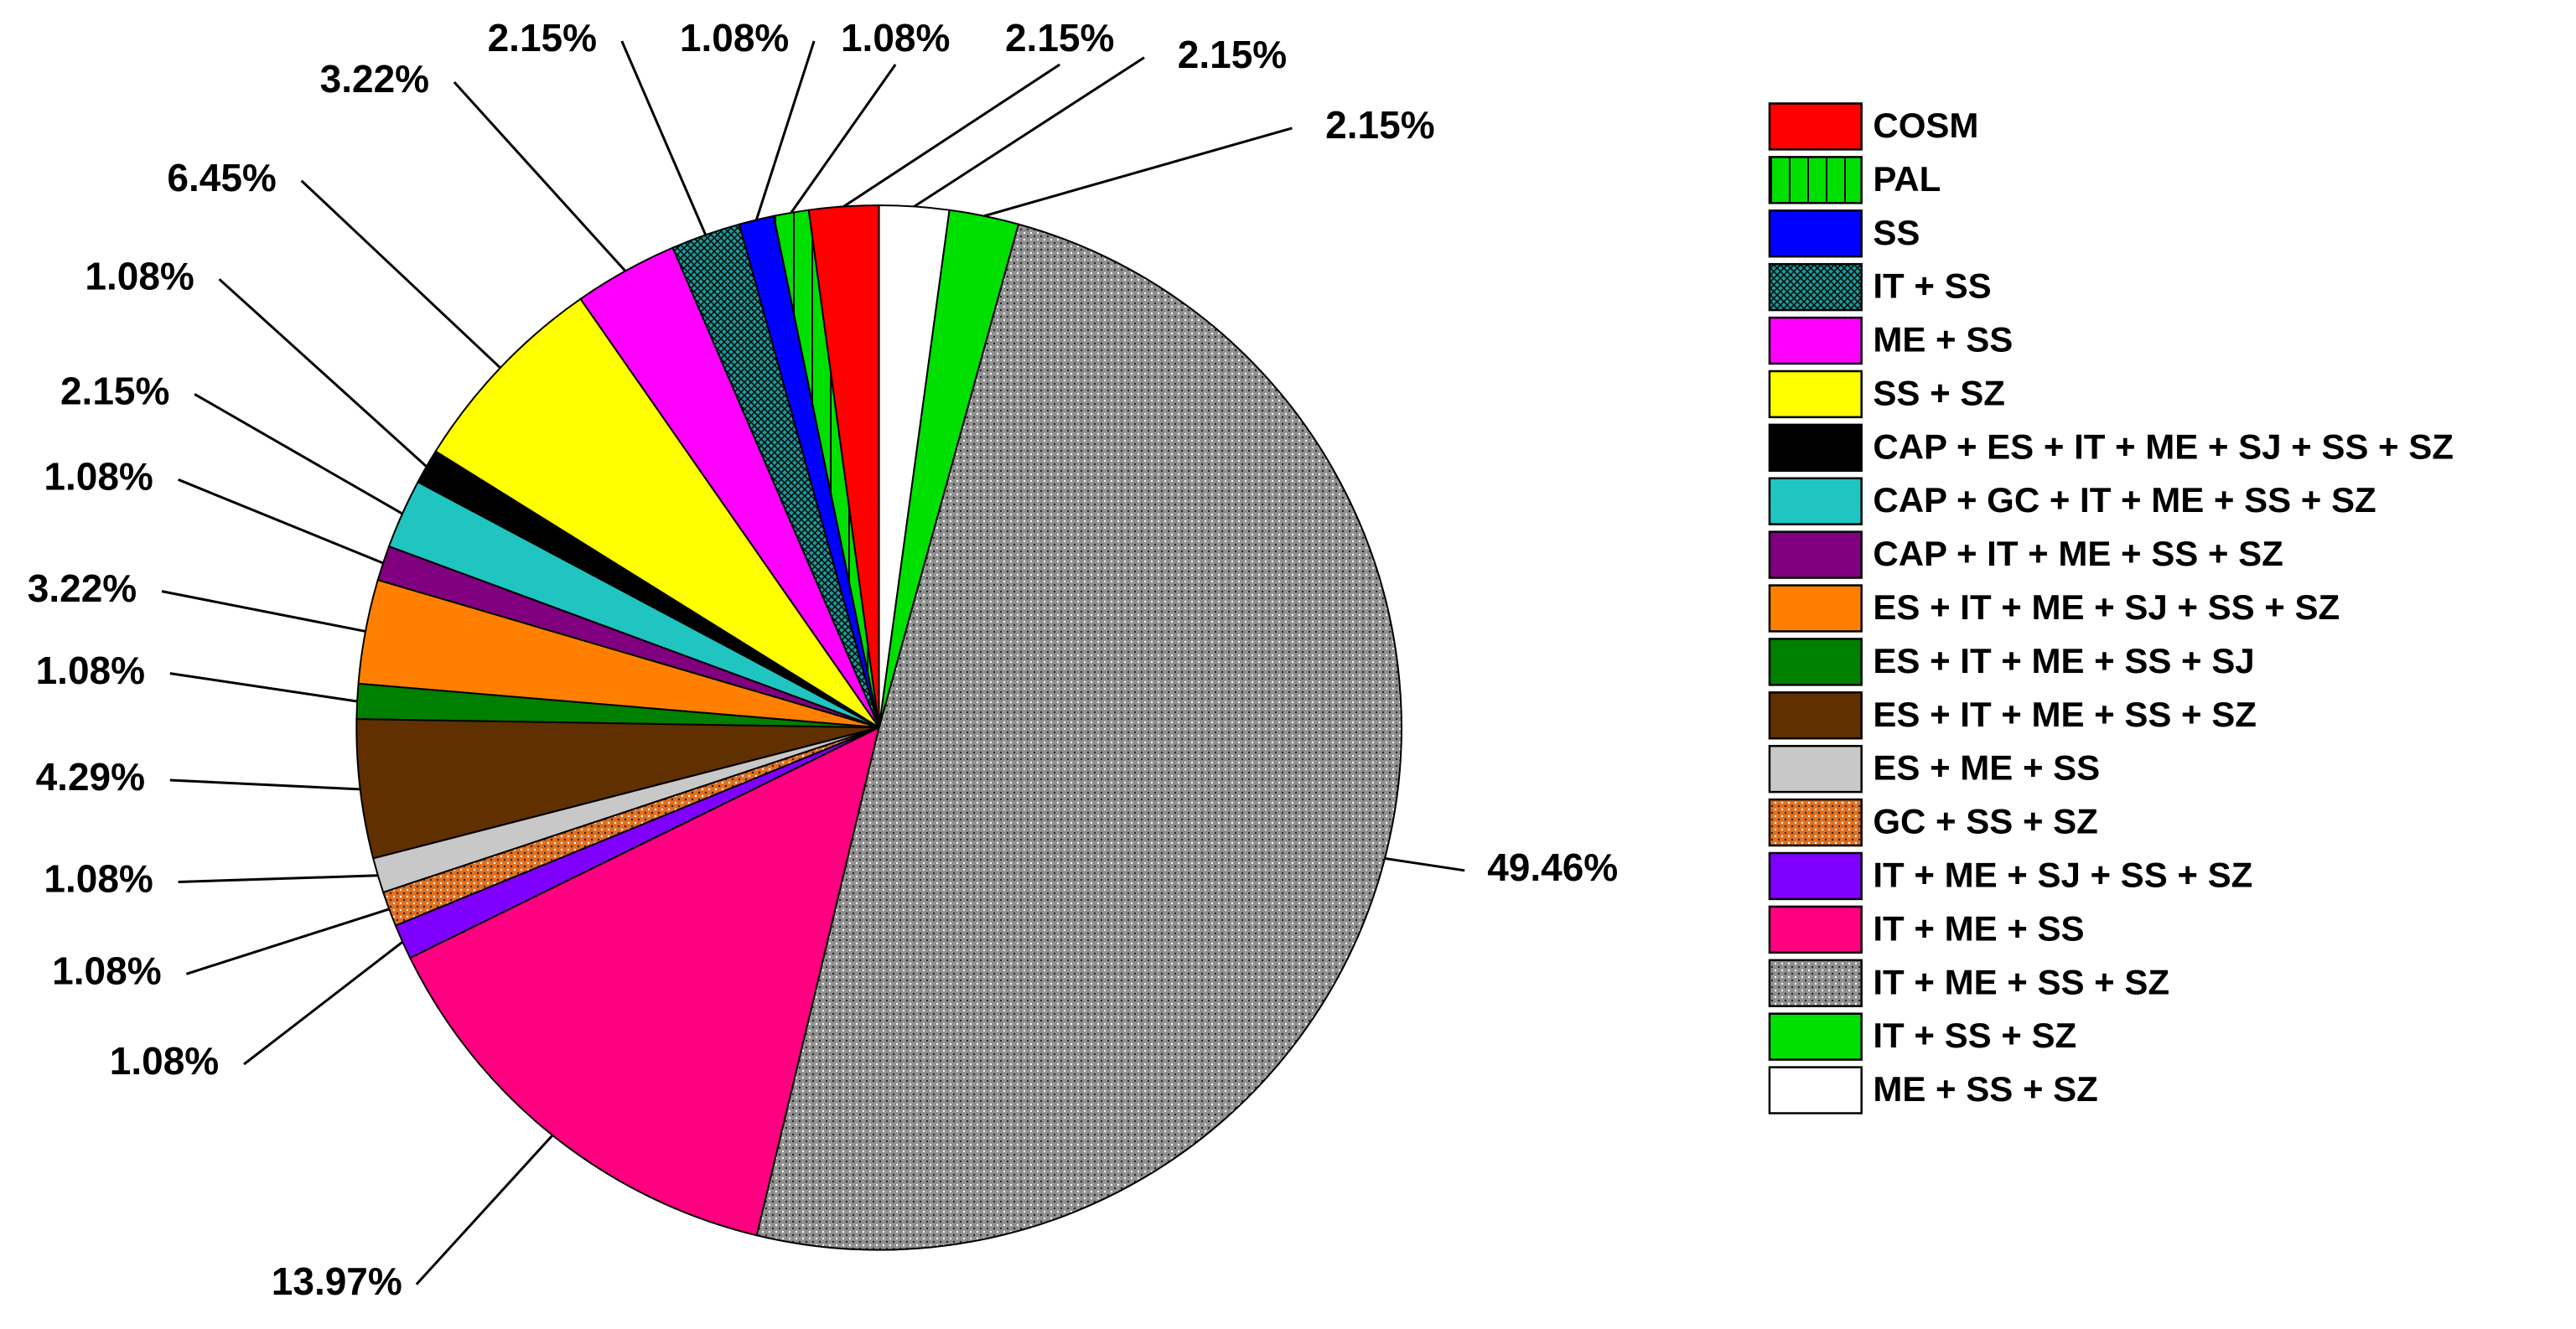  I want to click on legend-label: CAP + IT + ME + SS + SZ, so click(2078, 553).